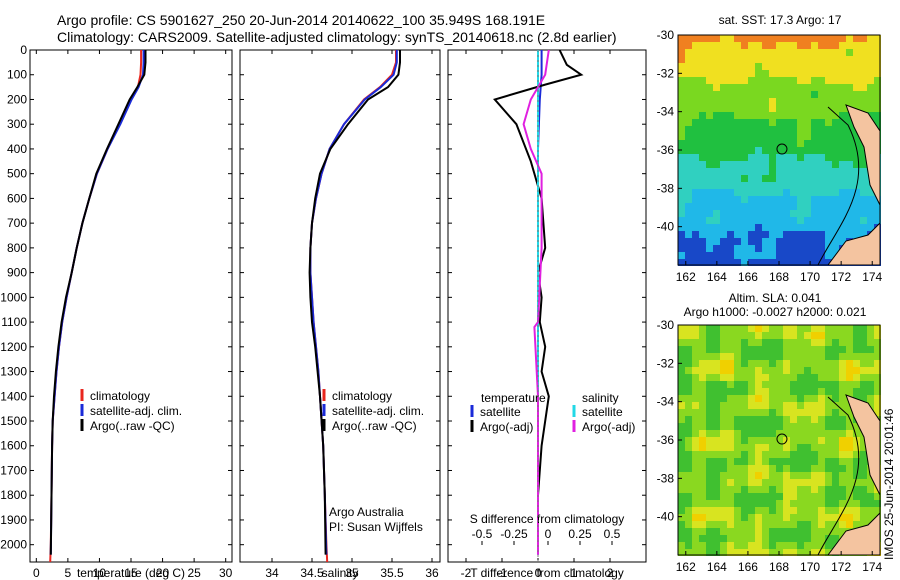 The image size is (900, 580). I want to click on x-tick-label: 5, so click(68, 573).